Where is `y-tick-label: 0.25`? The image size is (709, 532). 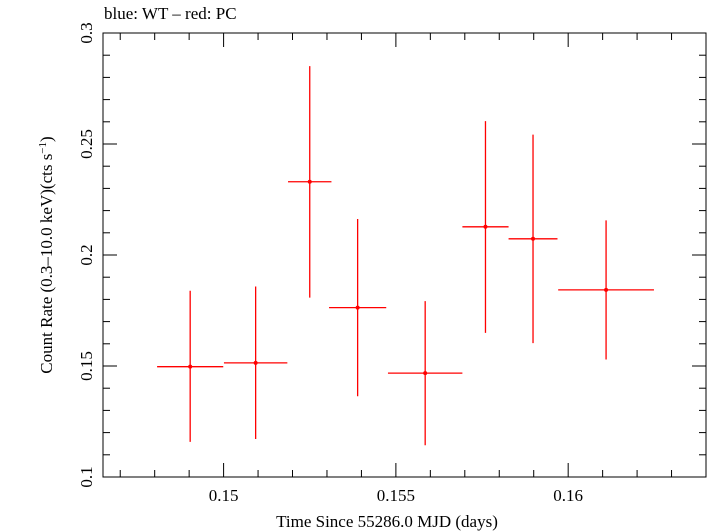 y-tick-label: 0.25 is located at coordinates (86, 144).